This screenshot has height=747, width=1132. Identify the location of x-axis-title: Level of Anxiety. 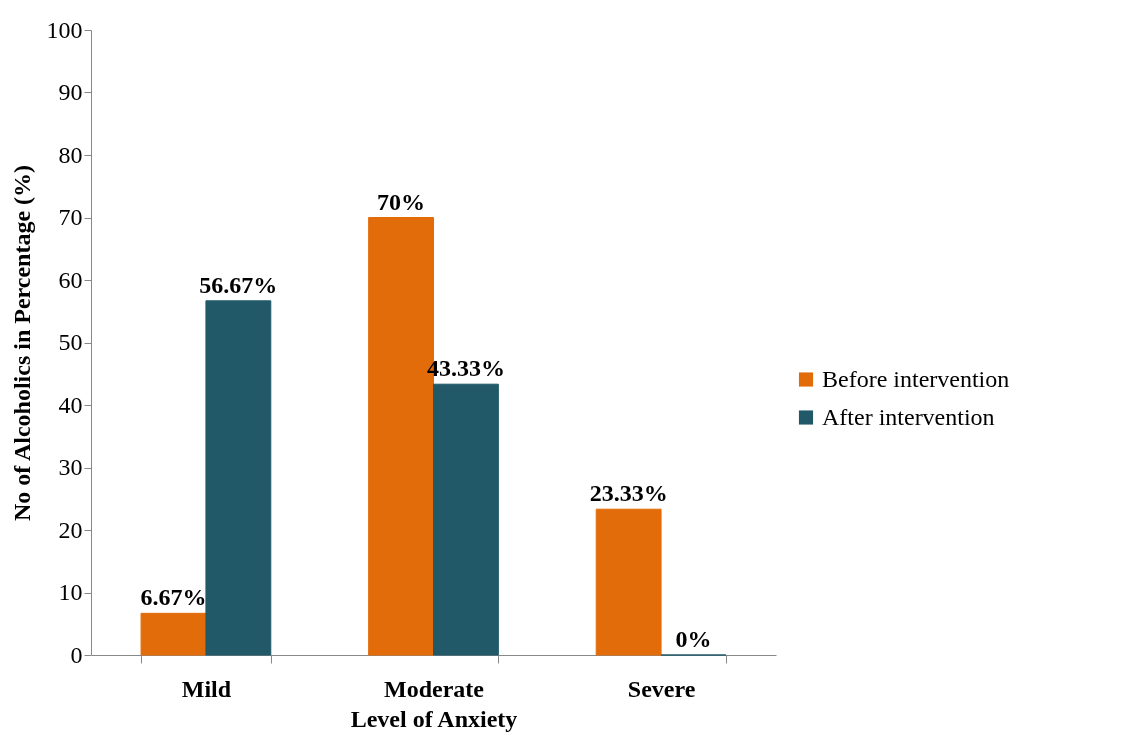
(434, 718).